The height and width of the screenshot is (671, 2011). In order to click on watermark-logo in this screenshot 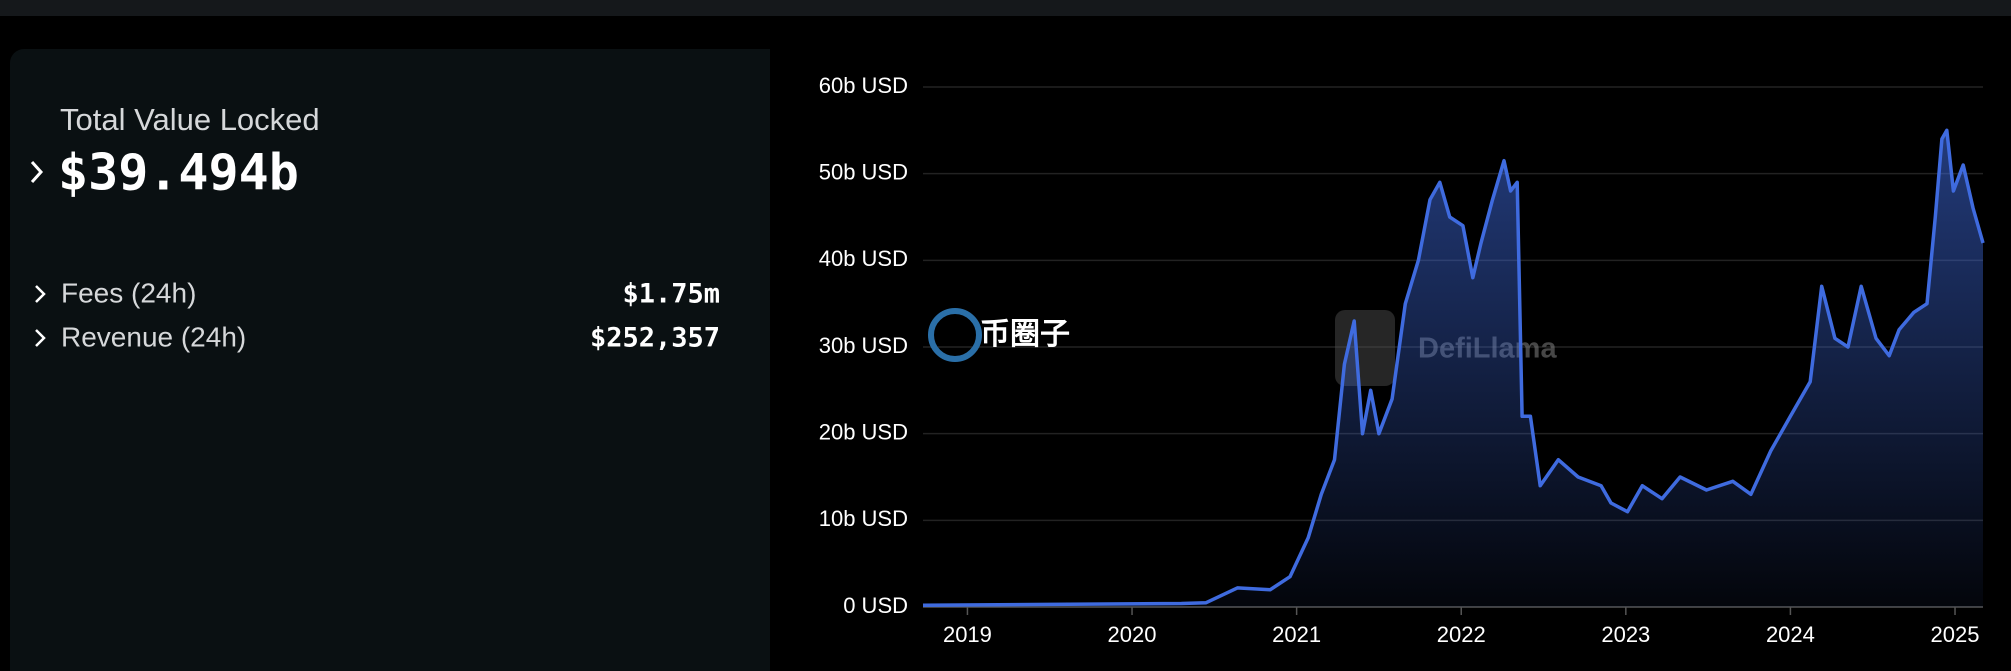, I will do `click(955, 335)`.